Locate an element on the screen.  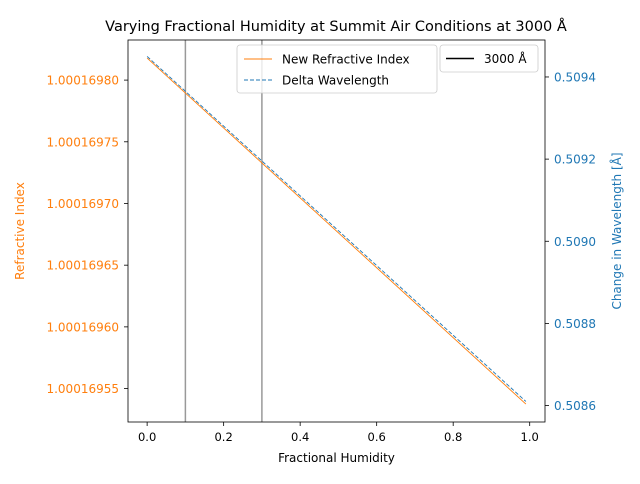
y-right-tick-label-0: 0.5086 is located at coordinates (575, 406).